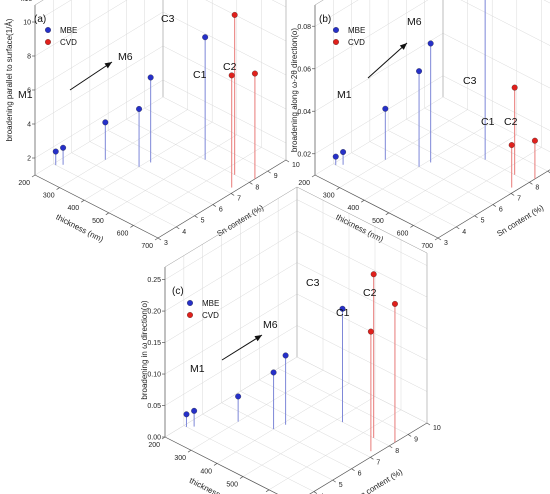 This screenshot has width=550, height=494. I want to click on y-axis-line, so click(222, 199).